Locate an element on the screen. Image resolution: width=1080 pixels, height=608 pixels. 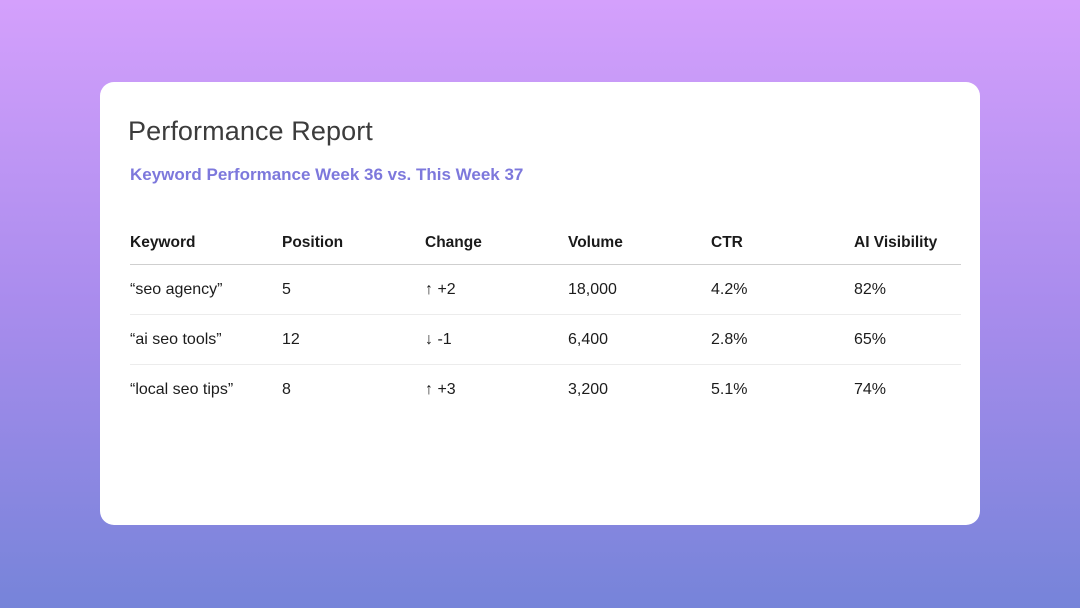
column-header-ai-visibility: AI Visibility is located at coordinates (907, 243).